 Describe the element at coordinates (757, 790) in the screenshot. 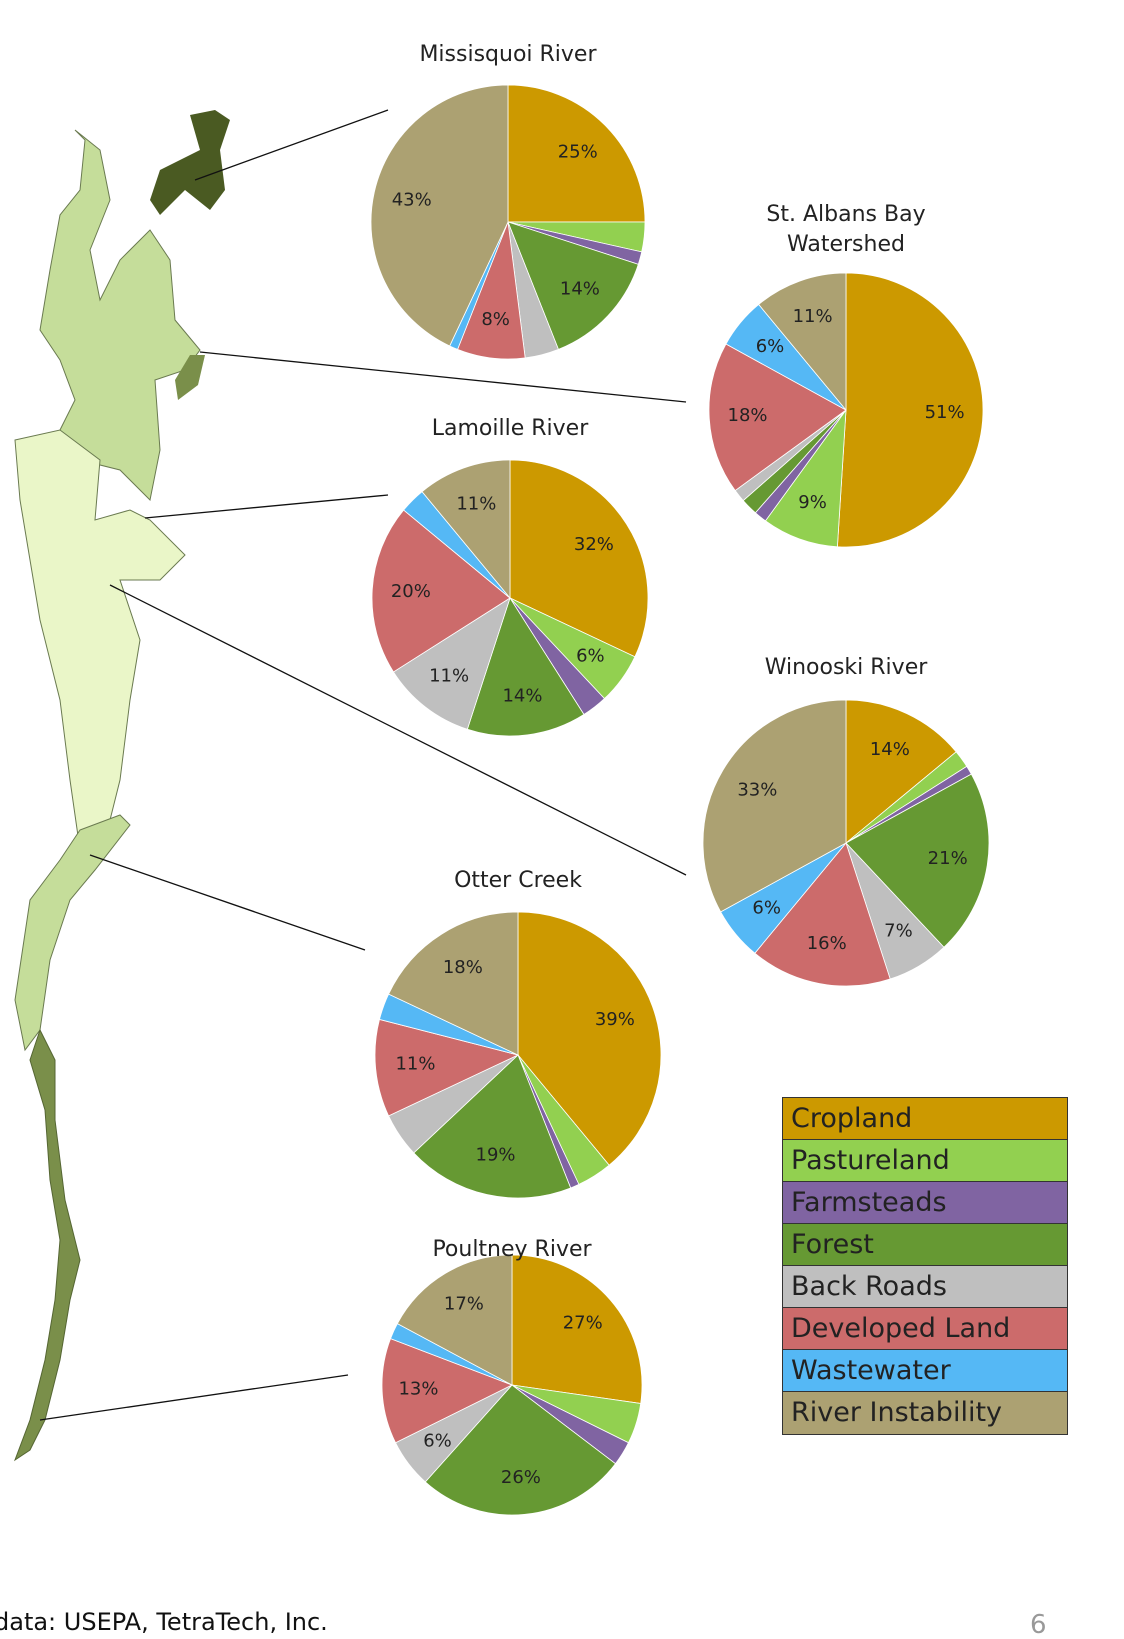

I see `data-label: 33%` at that location.